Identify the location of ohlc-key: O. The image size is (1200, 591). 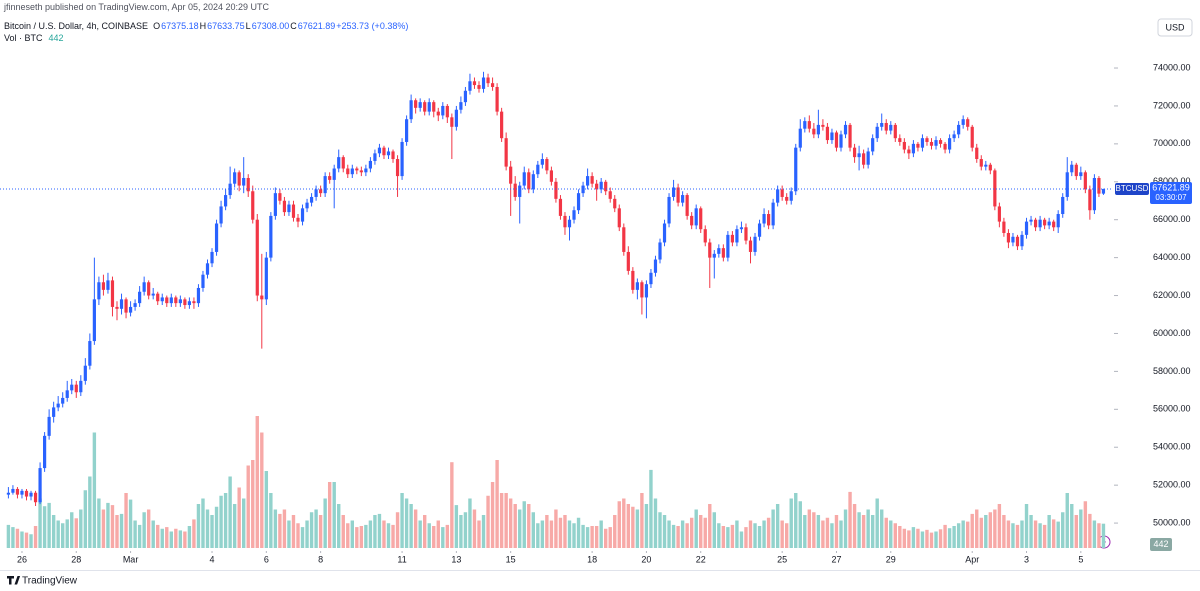
(157, 26).